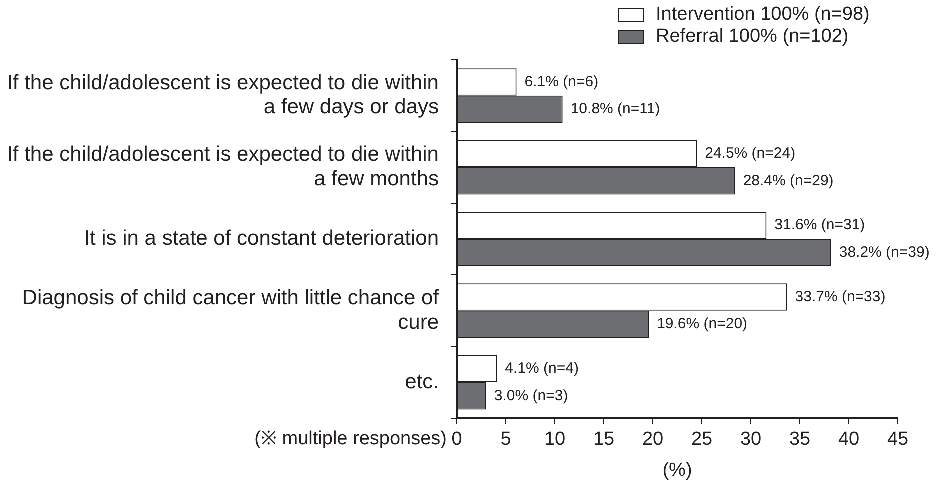 The width and height of the screenshot is (948, 490). I want to click on data-label: 31.6% (n=31), so click(820, 225).